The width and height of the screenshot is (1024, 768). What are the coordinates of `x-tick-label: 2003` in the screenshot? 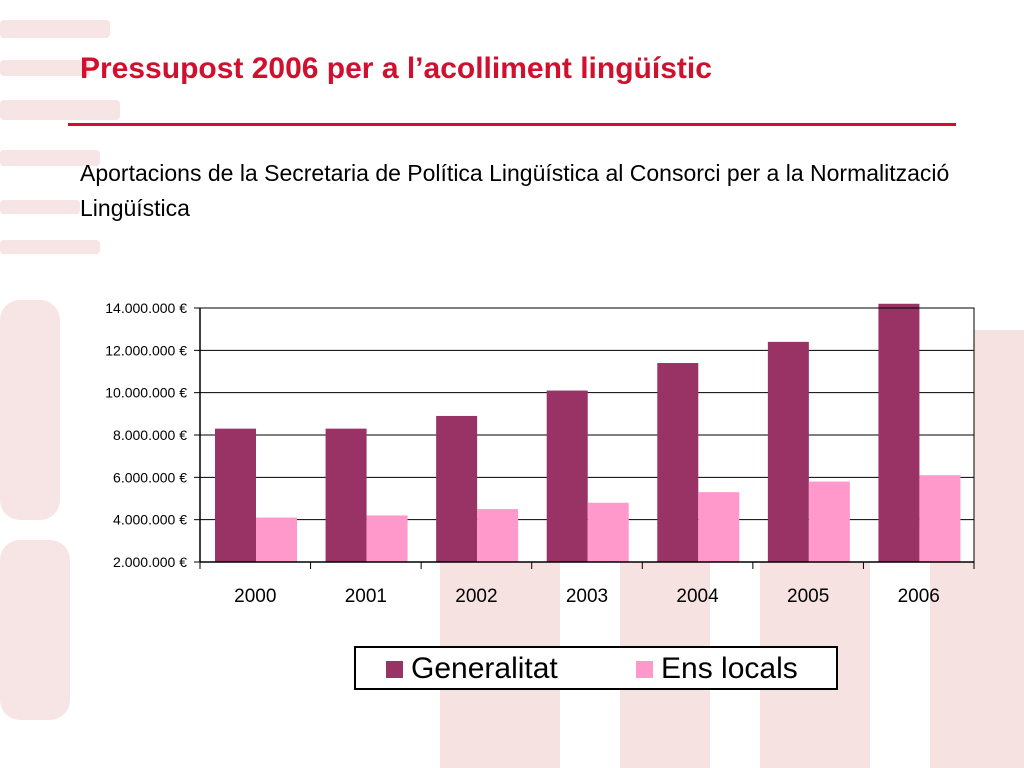 It's located at (587, 596).